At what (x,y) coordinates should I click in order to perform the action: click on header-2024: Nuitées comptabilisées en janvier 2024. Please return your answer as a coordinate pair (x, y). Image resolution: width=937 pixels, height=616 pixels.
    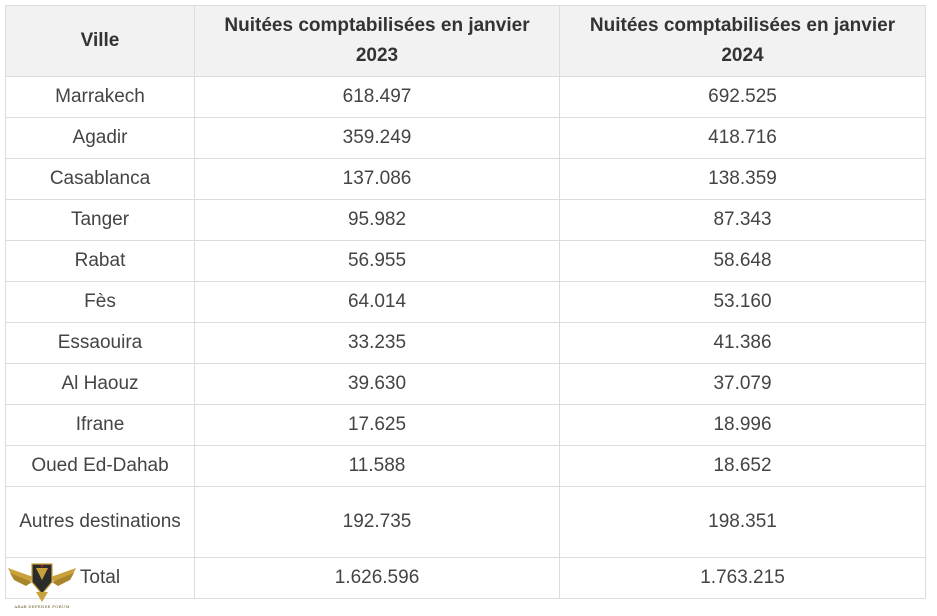
    Looking at the image, I should click on (742, 41).